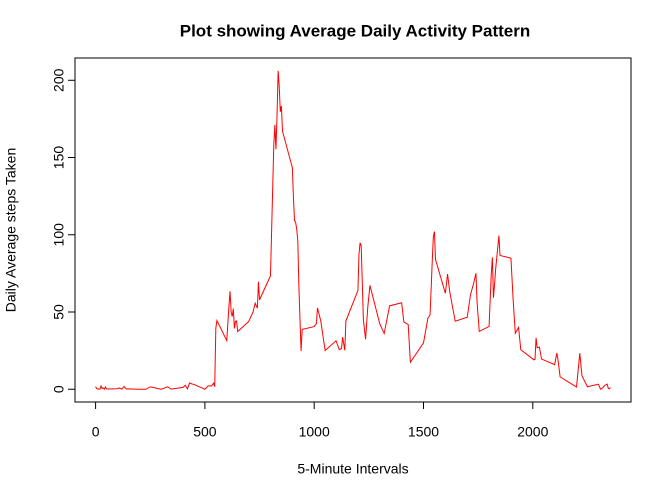  Describe the element at coordinates (59, 389) in the screenshot. I see `y-tick-label: 0` at that location.